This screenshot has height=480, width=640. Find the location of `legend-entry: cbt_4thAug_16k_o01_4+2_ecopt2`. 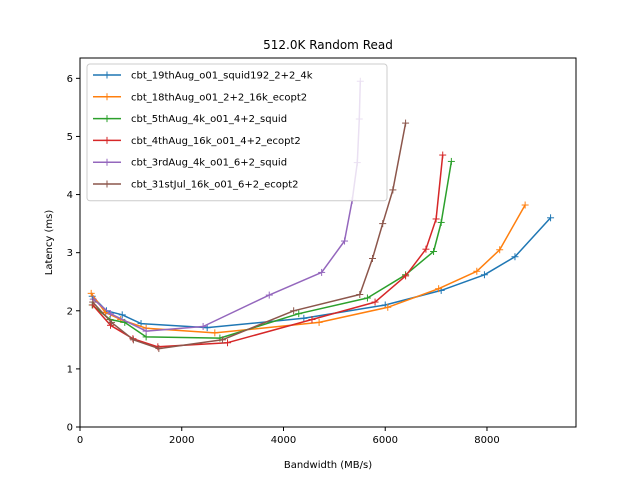

legend-entry: cbt_4thAug_16k_o01_4+2_ecopt2 is located at coordinates (197, 141).